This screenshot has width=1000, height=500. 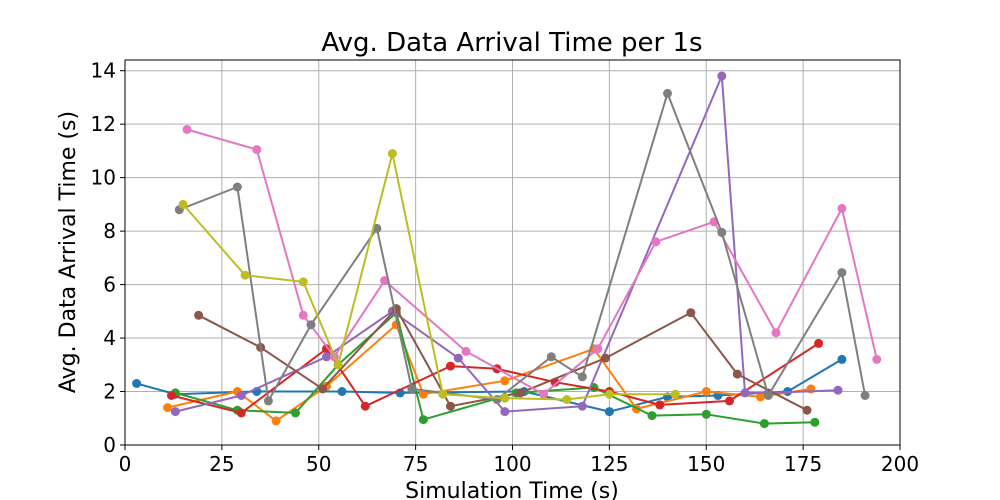 I want to click on series-2-line, so click(x=489, y=372).